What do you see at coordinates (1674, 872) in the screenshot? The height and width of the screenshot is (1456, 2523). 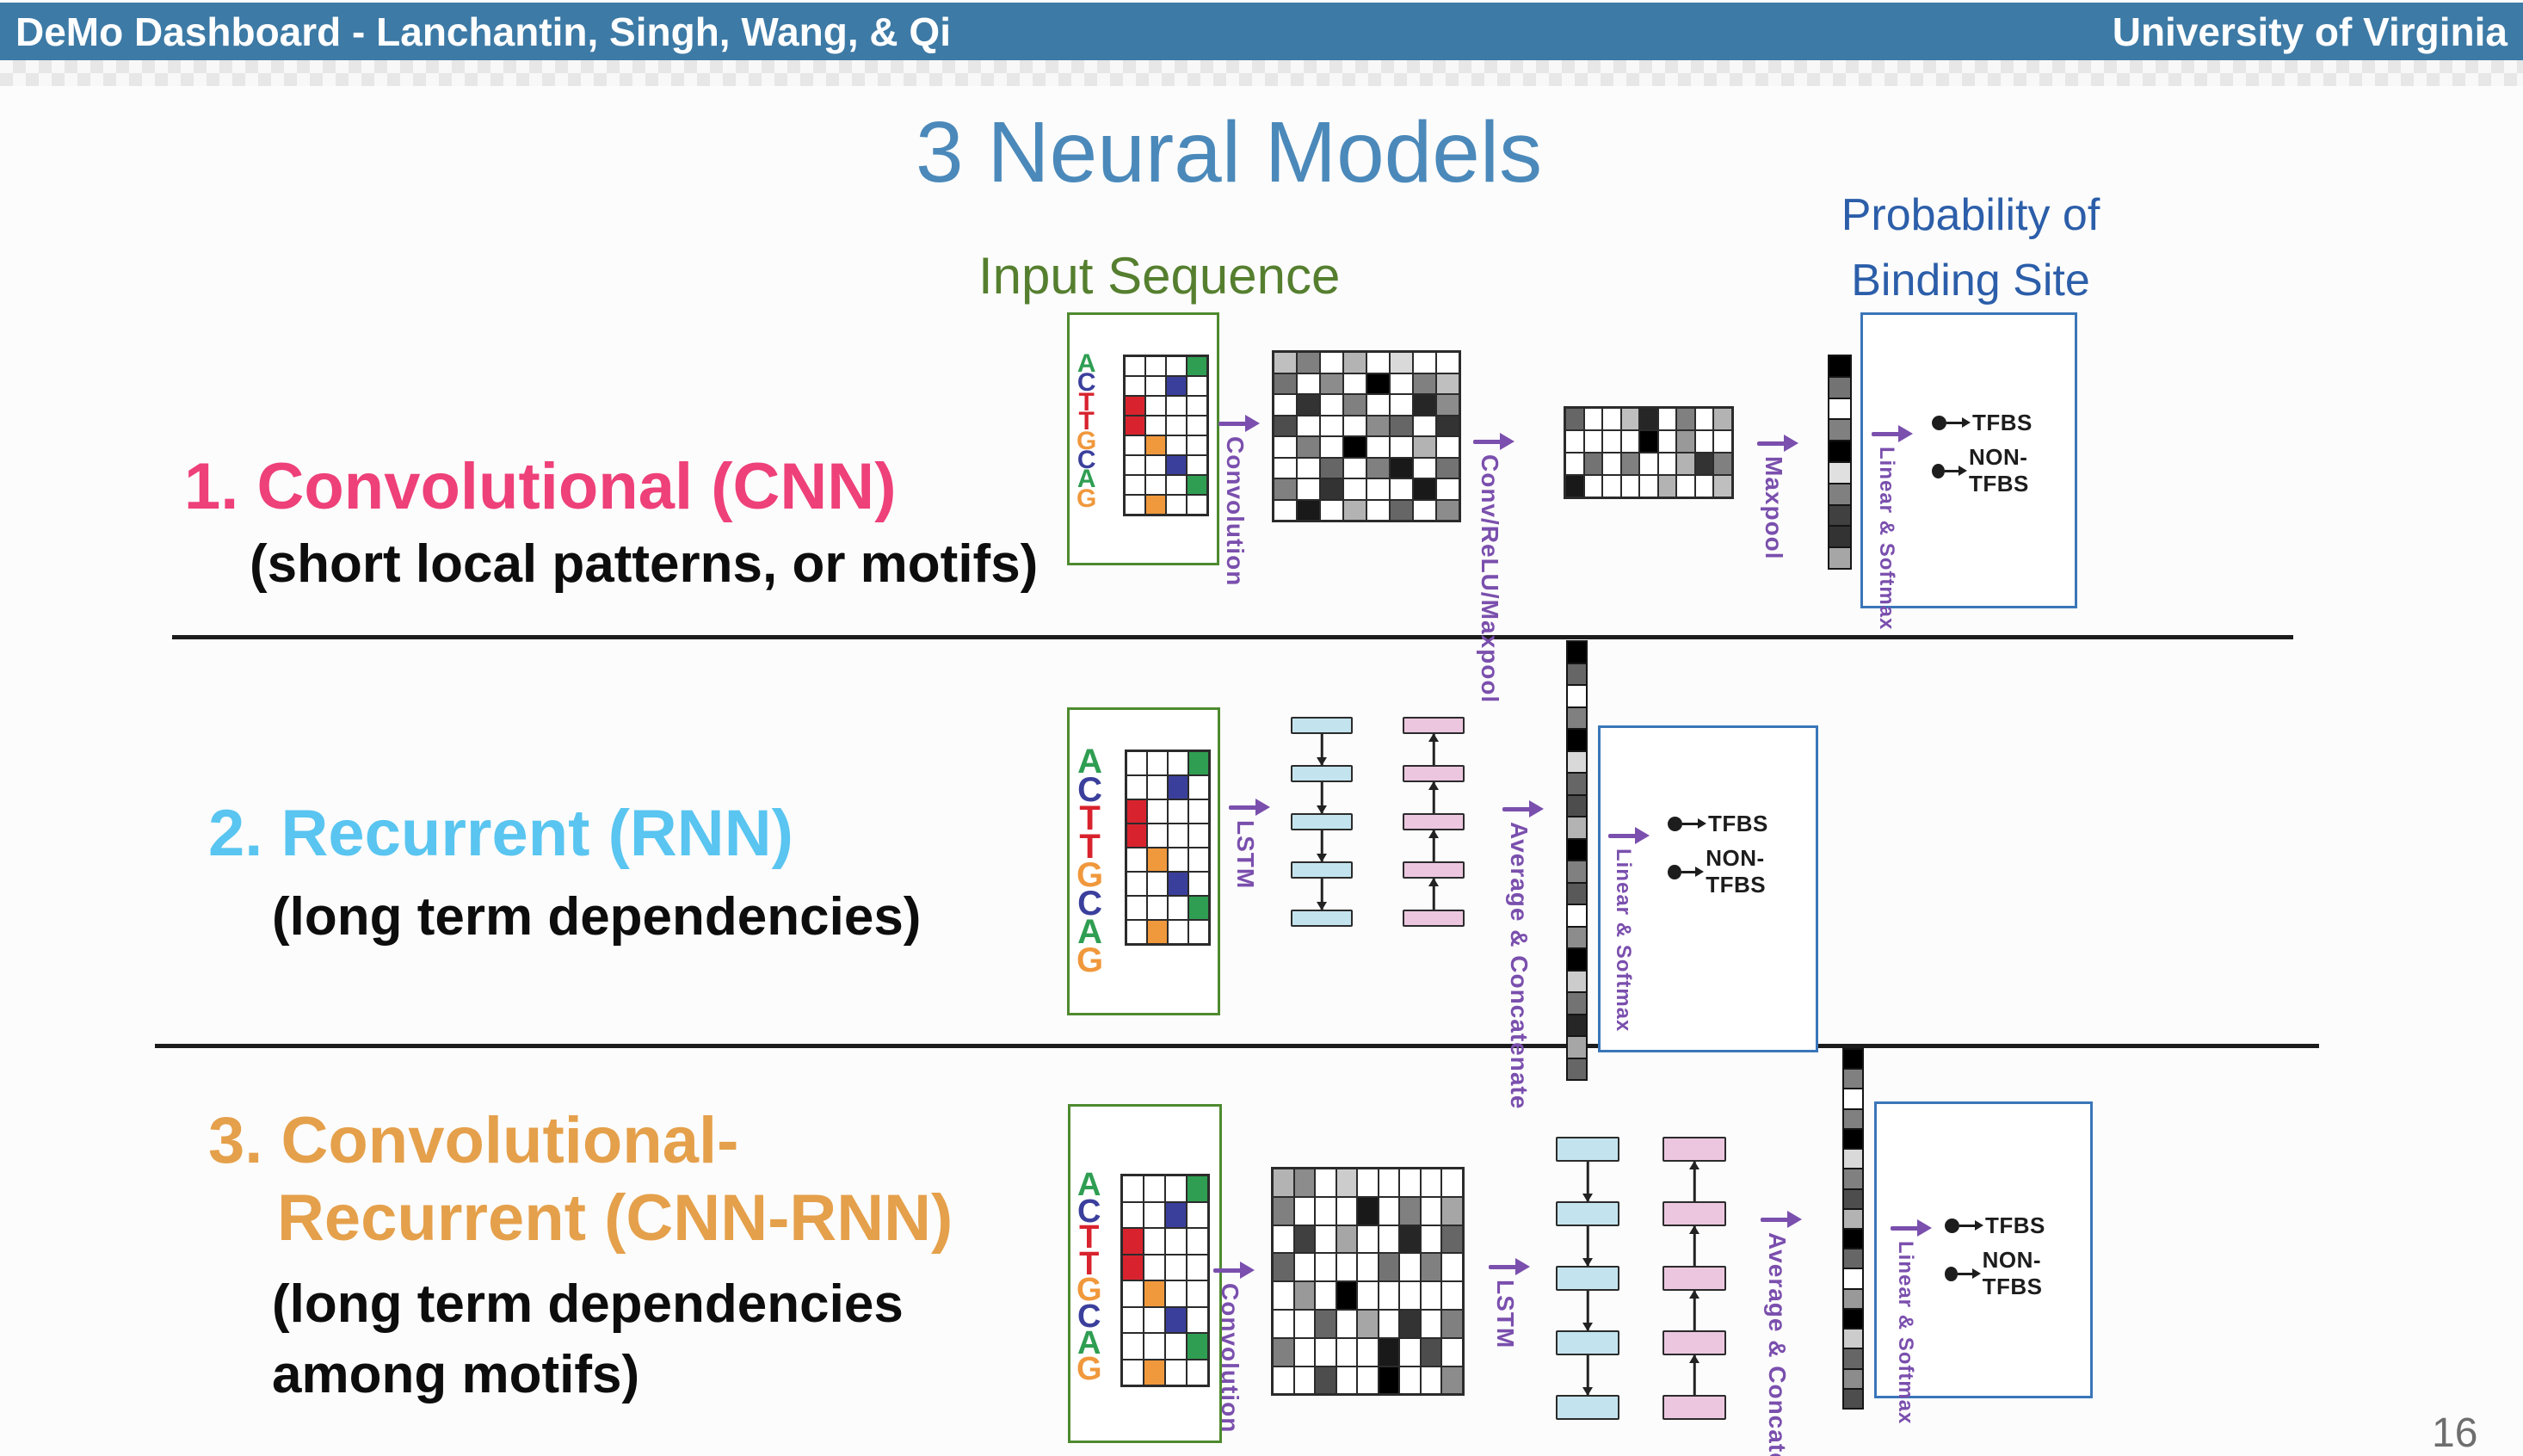 I see `output-node-icon` at bounding box center [1674, 872].